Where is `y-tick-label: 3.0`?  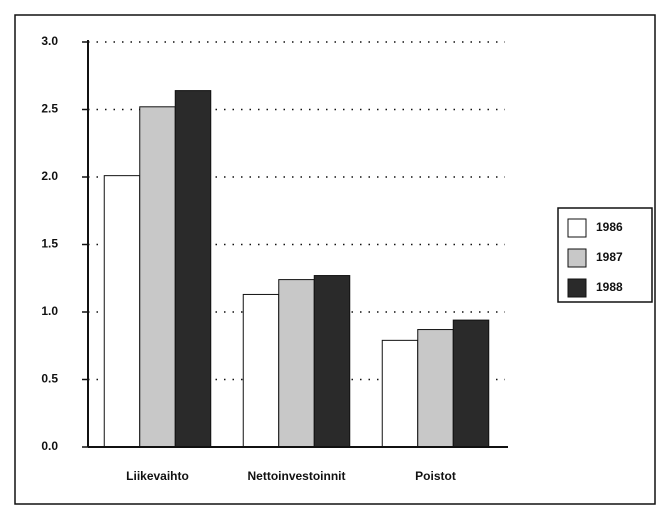
y-tick-label: 3.0 is located at coordinates (49, 41).